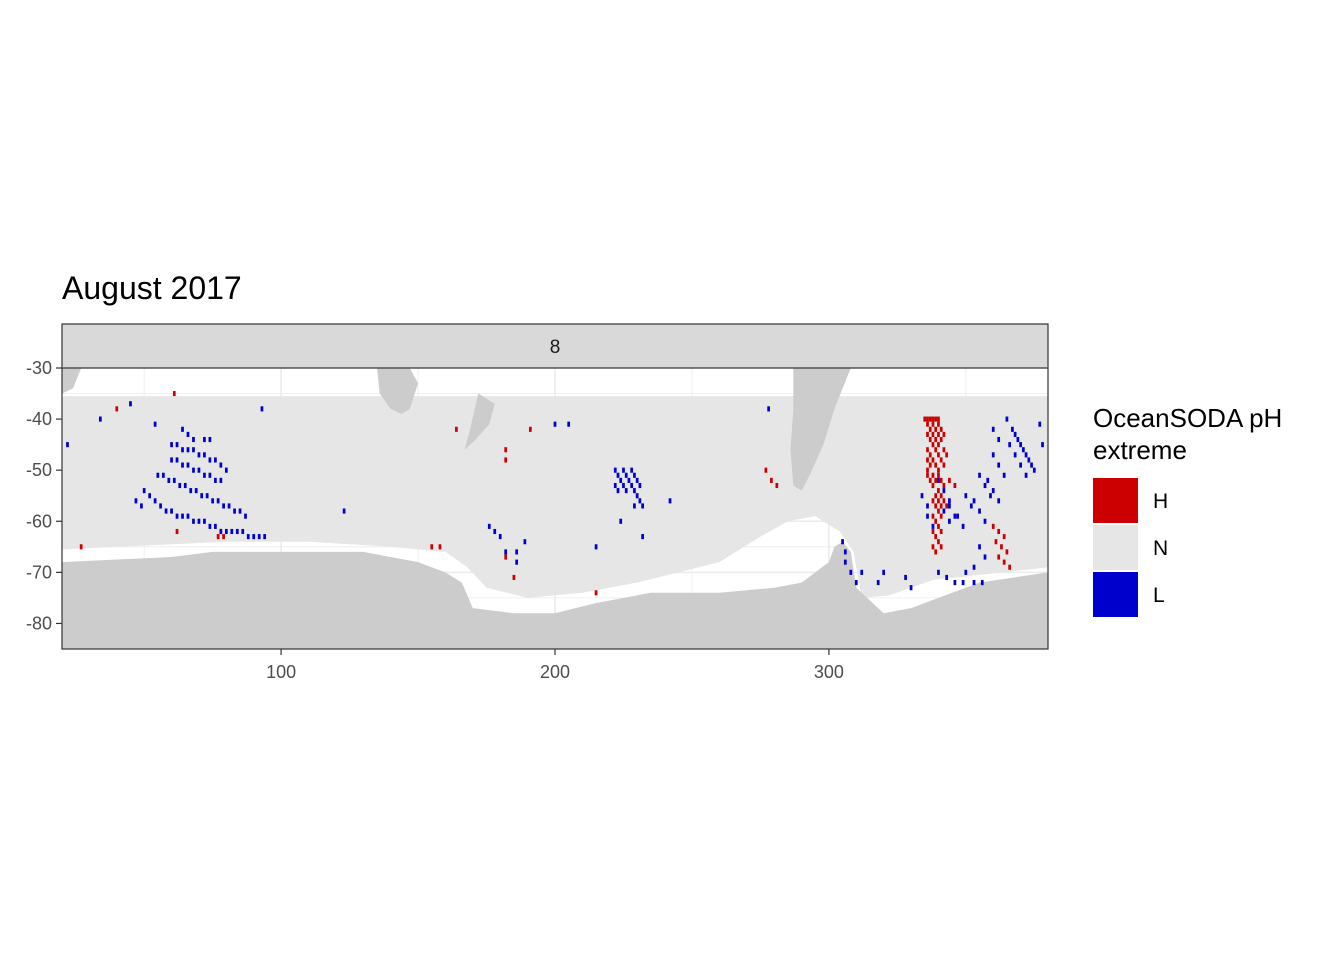 The image size is (1344, 960). What do you see at coordinates (555, 665) in the screenshot?
I see `x-axis: 100 200 300` at bounding box center [555, 665].